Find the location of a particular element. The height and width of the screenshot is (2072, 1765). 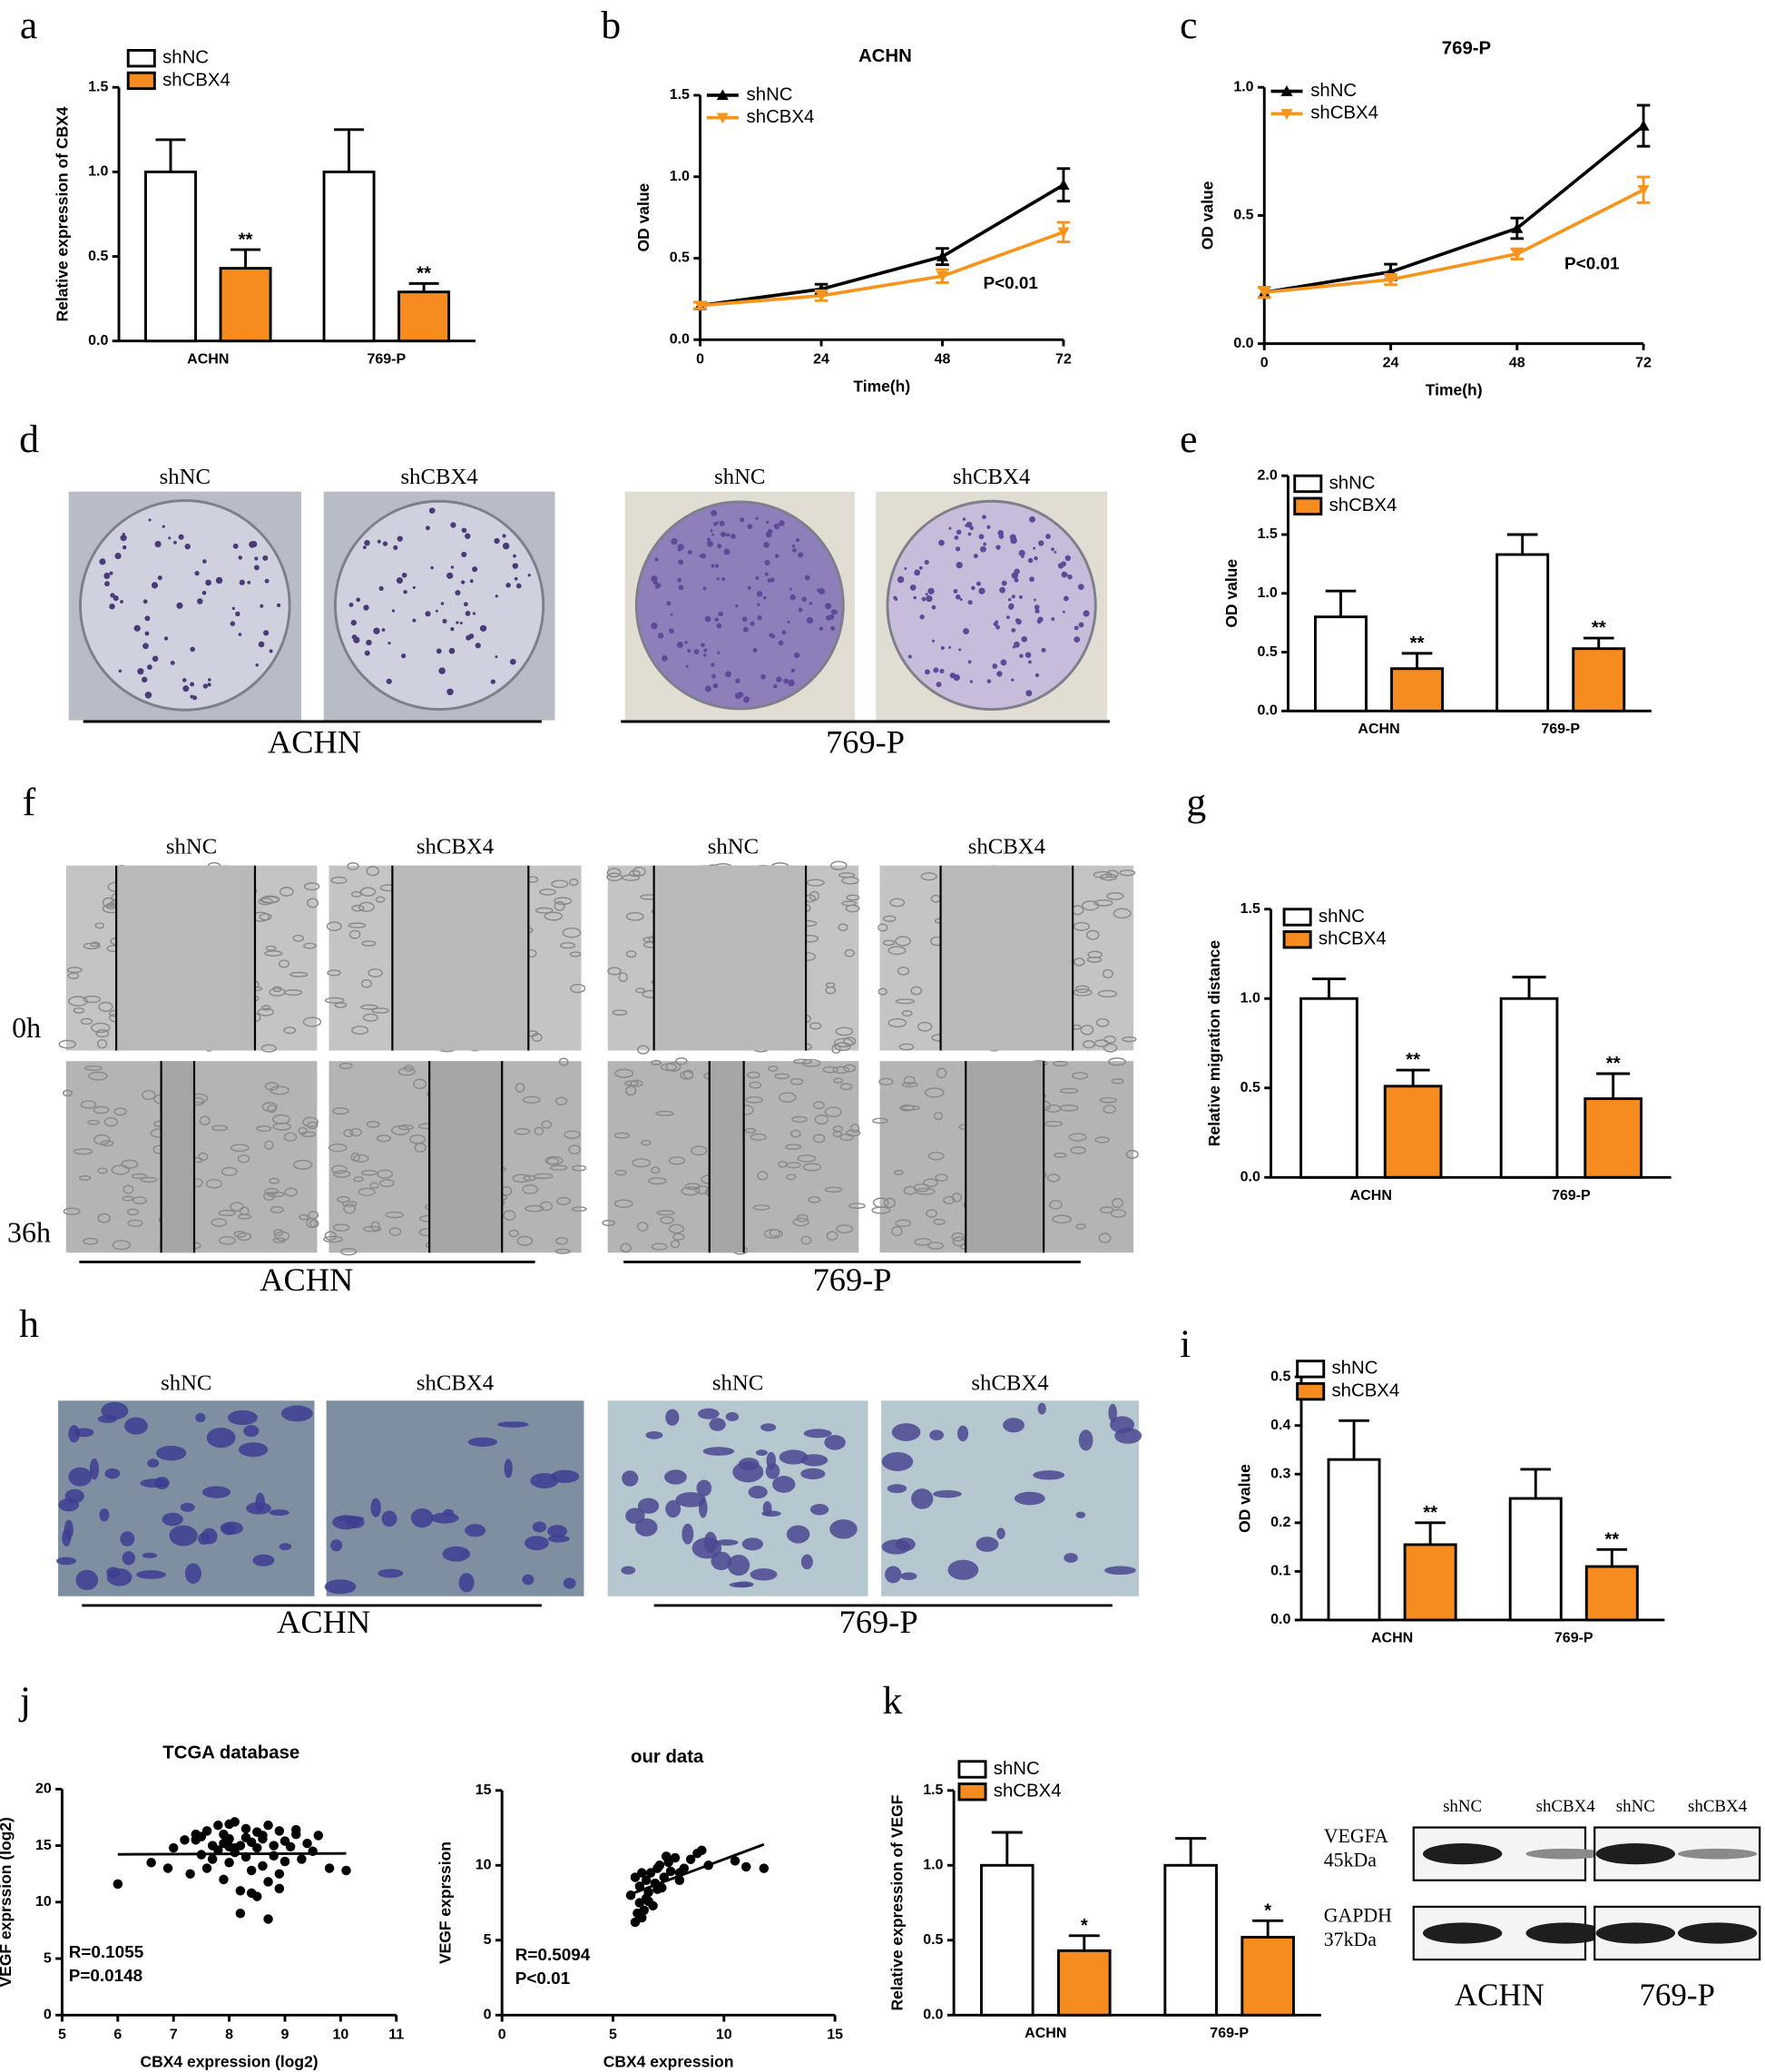

x-tick-label: 15 is located at coordinates (835, 2034).